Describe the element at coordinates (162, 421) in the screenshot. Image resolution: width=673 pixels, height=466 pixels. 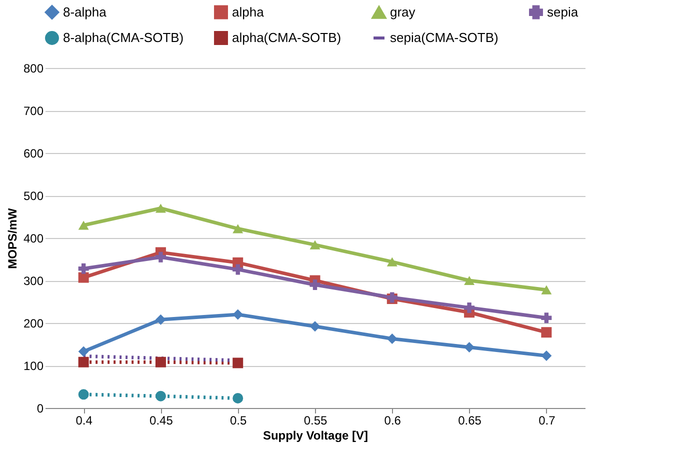
I see `x-tick-label: 0.45` at that location.